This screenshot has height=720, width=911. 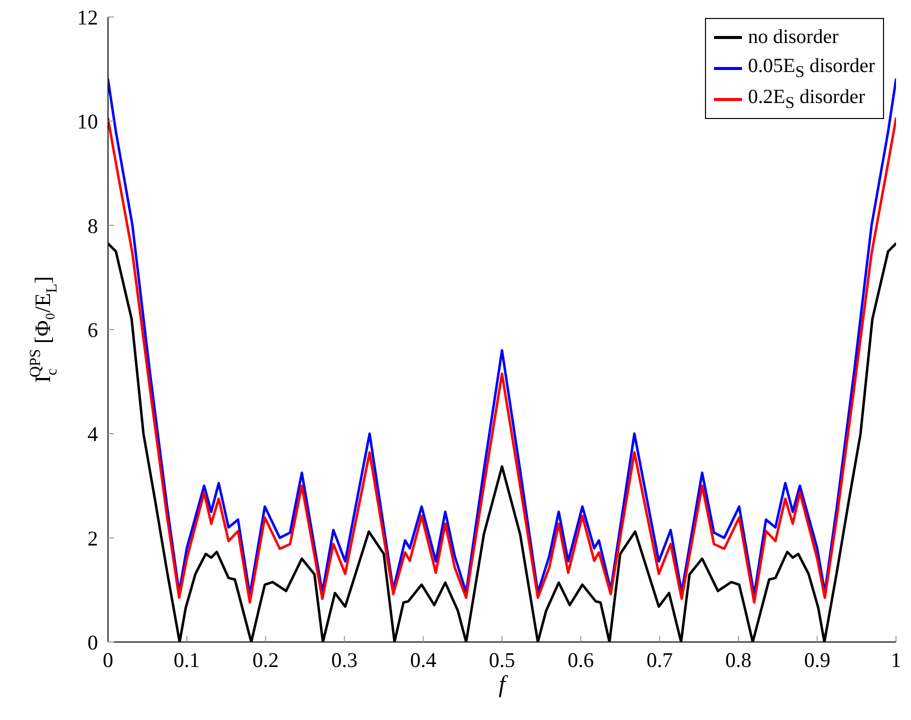 What do you see at coordinates (503, 685) in the screenshot?
I see `x-axis-title: f` at bounding box center [503, 685].